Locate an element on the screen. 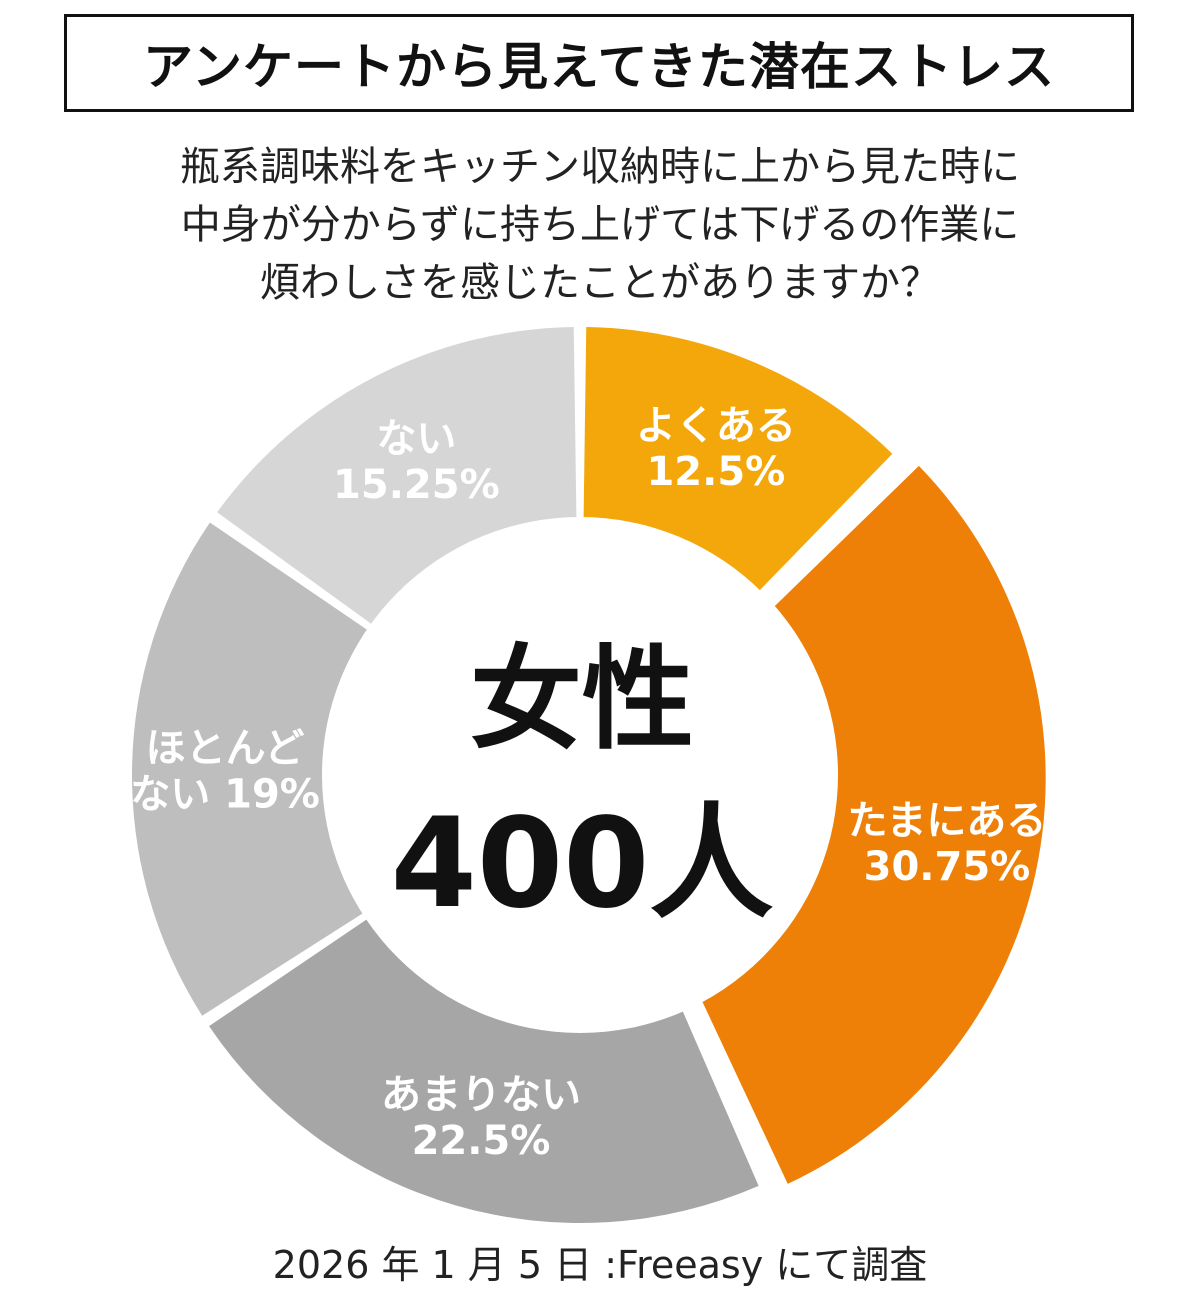 This screenshot has width=1200, height=1310. slice-label-3: 22.5% is located at coordinates (481, 1141).